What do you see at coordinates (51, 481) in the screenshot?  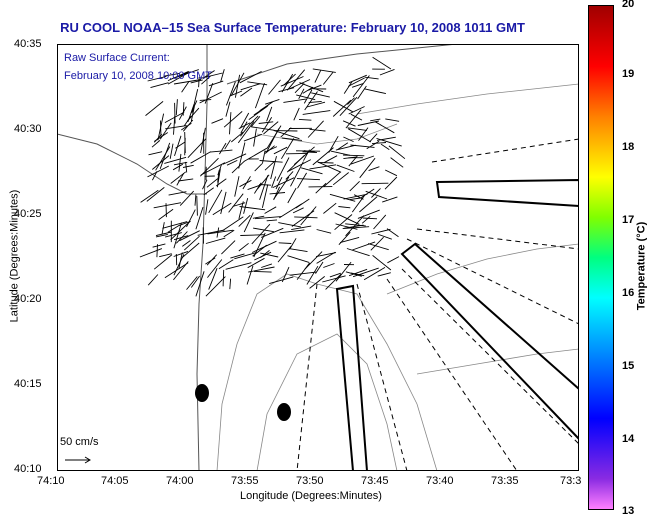 I see `x-tick-label: 74:10` at bounding box center [51, 481].